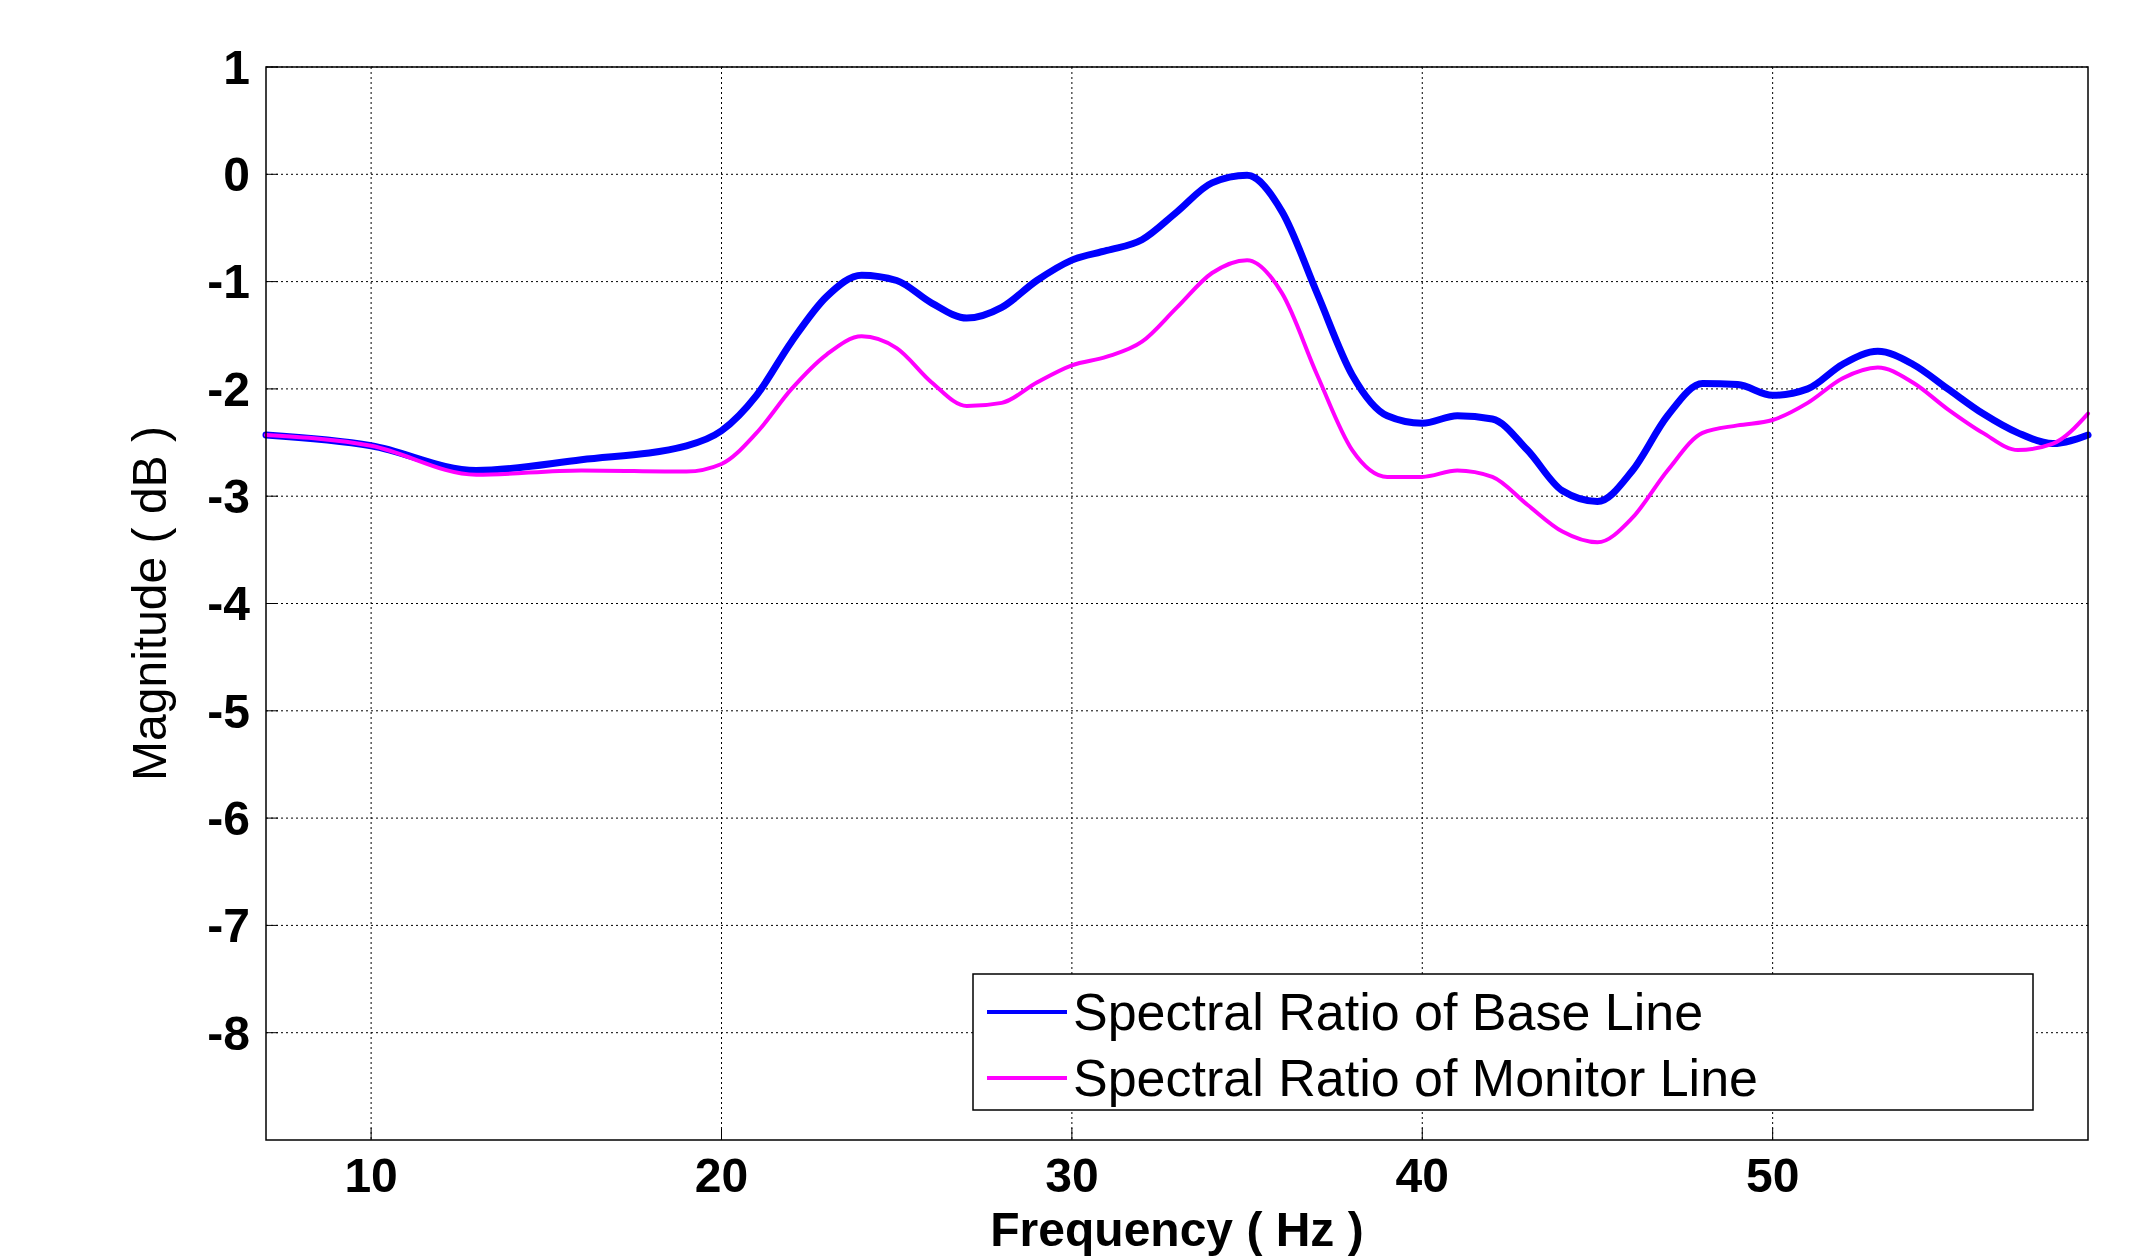 The height and width of the screenshot is (1258, 2148). What do you see at coordinates (1416, 1078) in the screenshot?
I see `legend-label: Spectral Ratio of Monitor Line` at bounding box center [1416, 1078].